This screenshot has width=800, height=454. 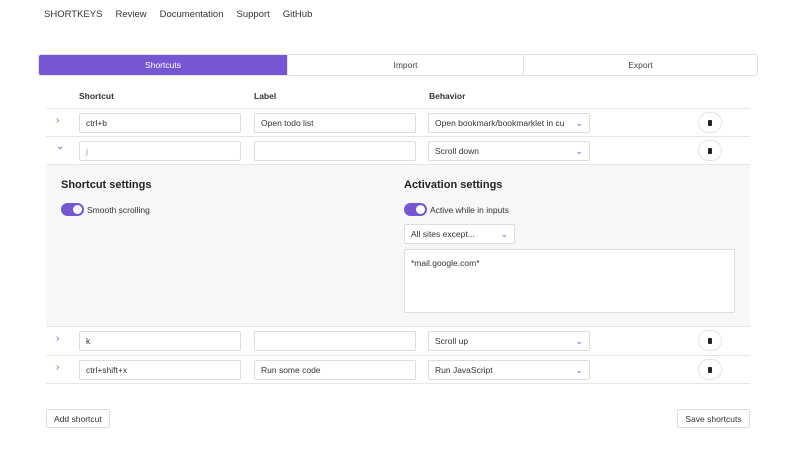 I want to click on nav-documentation: Documentation, so click(x=191, y=14).